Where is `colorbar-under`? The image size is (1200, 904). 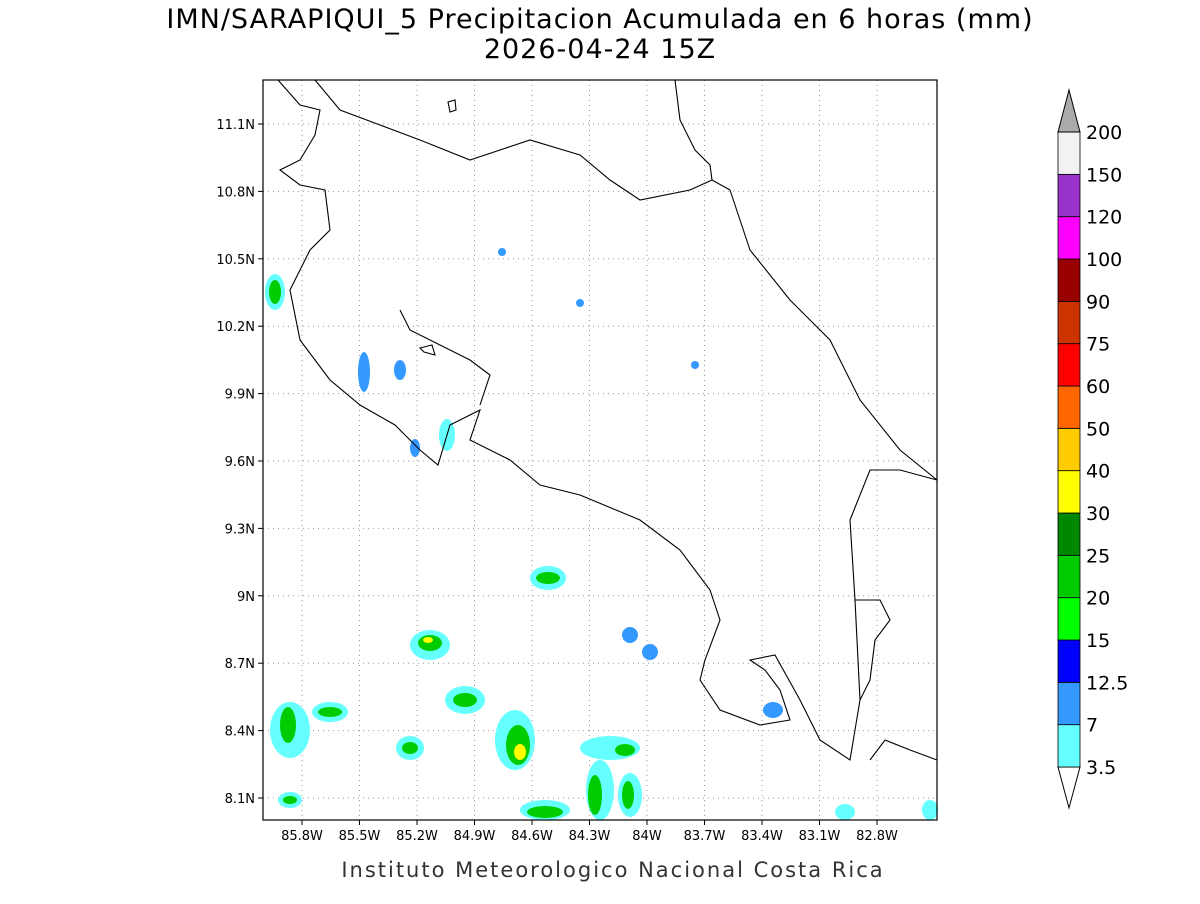
colorbar-under is located at coordinates (1069, 788).